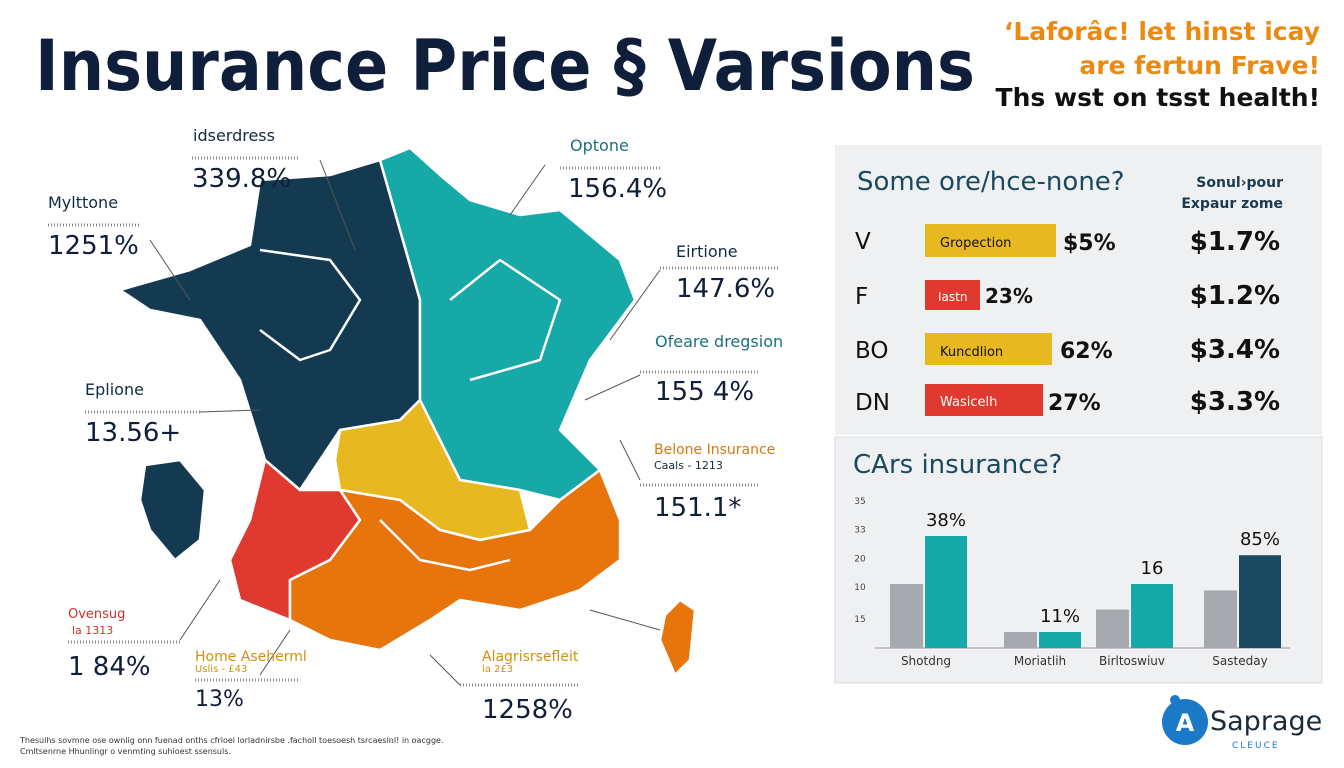  What do you see at coordinates (1152, 568) in the screenshot?
I see `bar-annotation: 16` at bounding box center [1152, 568].